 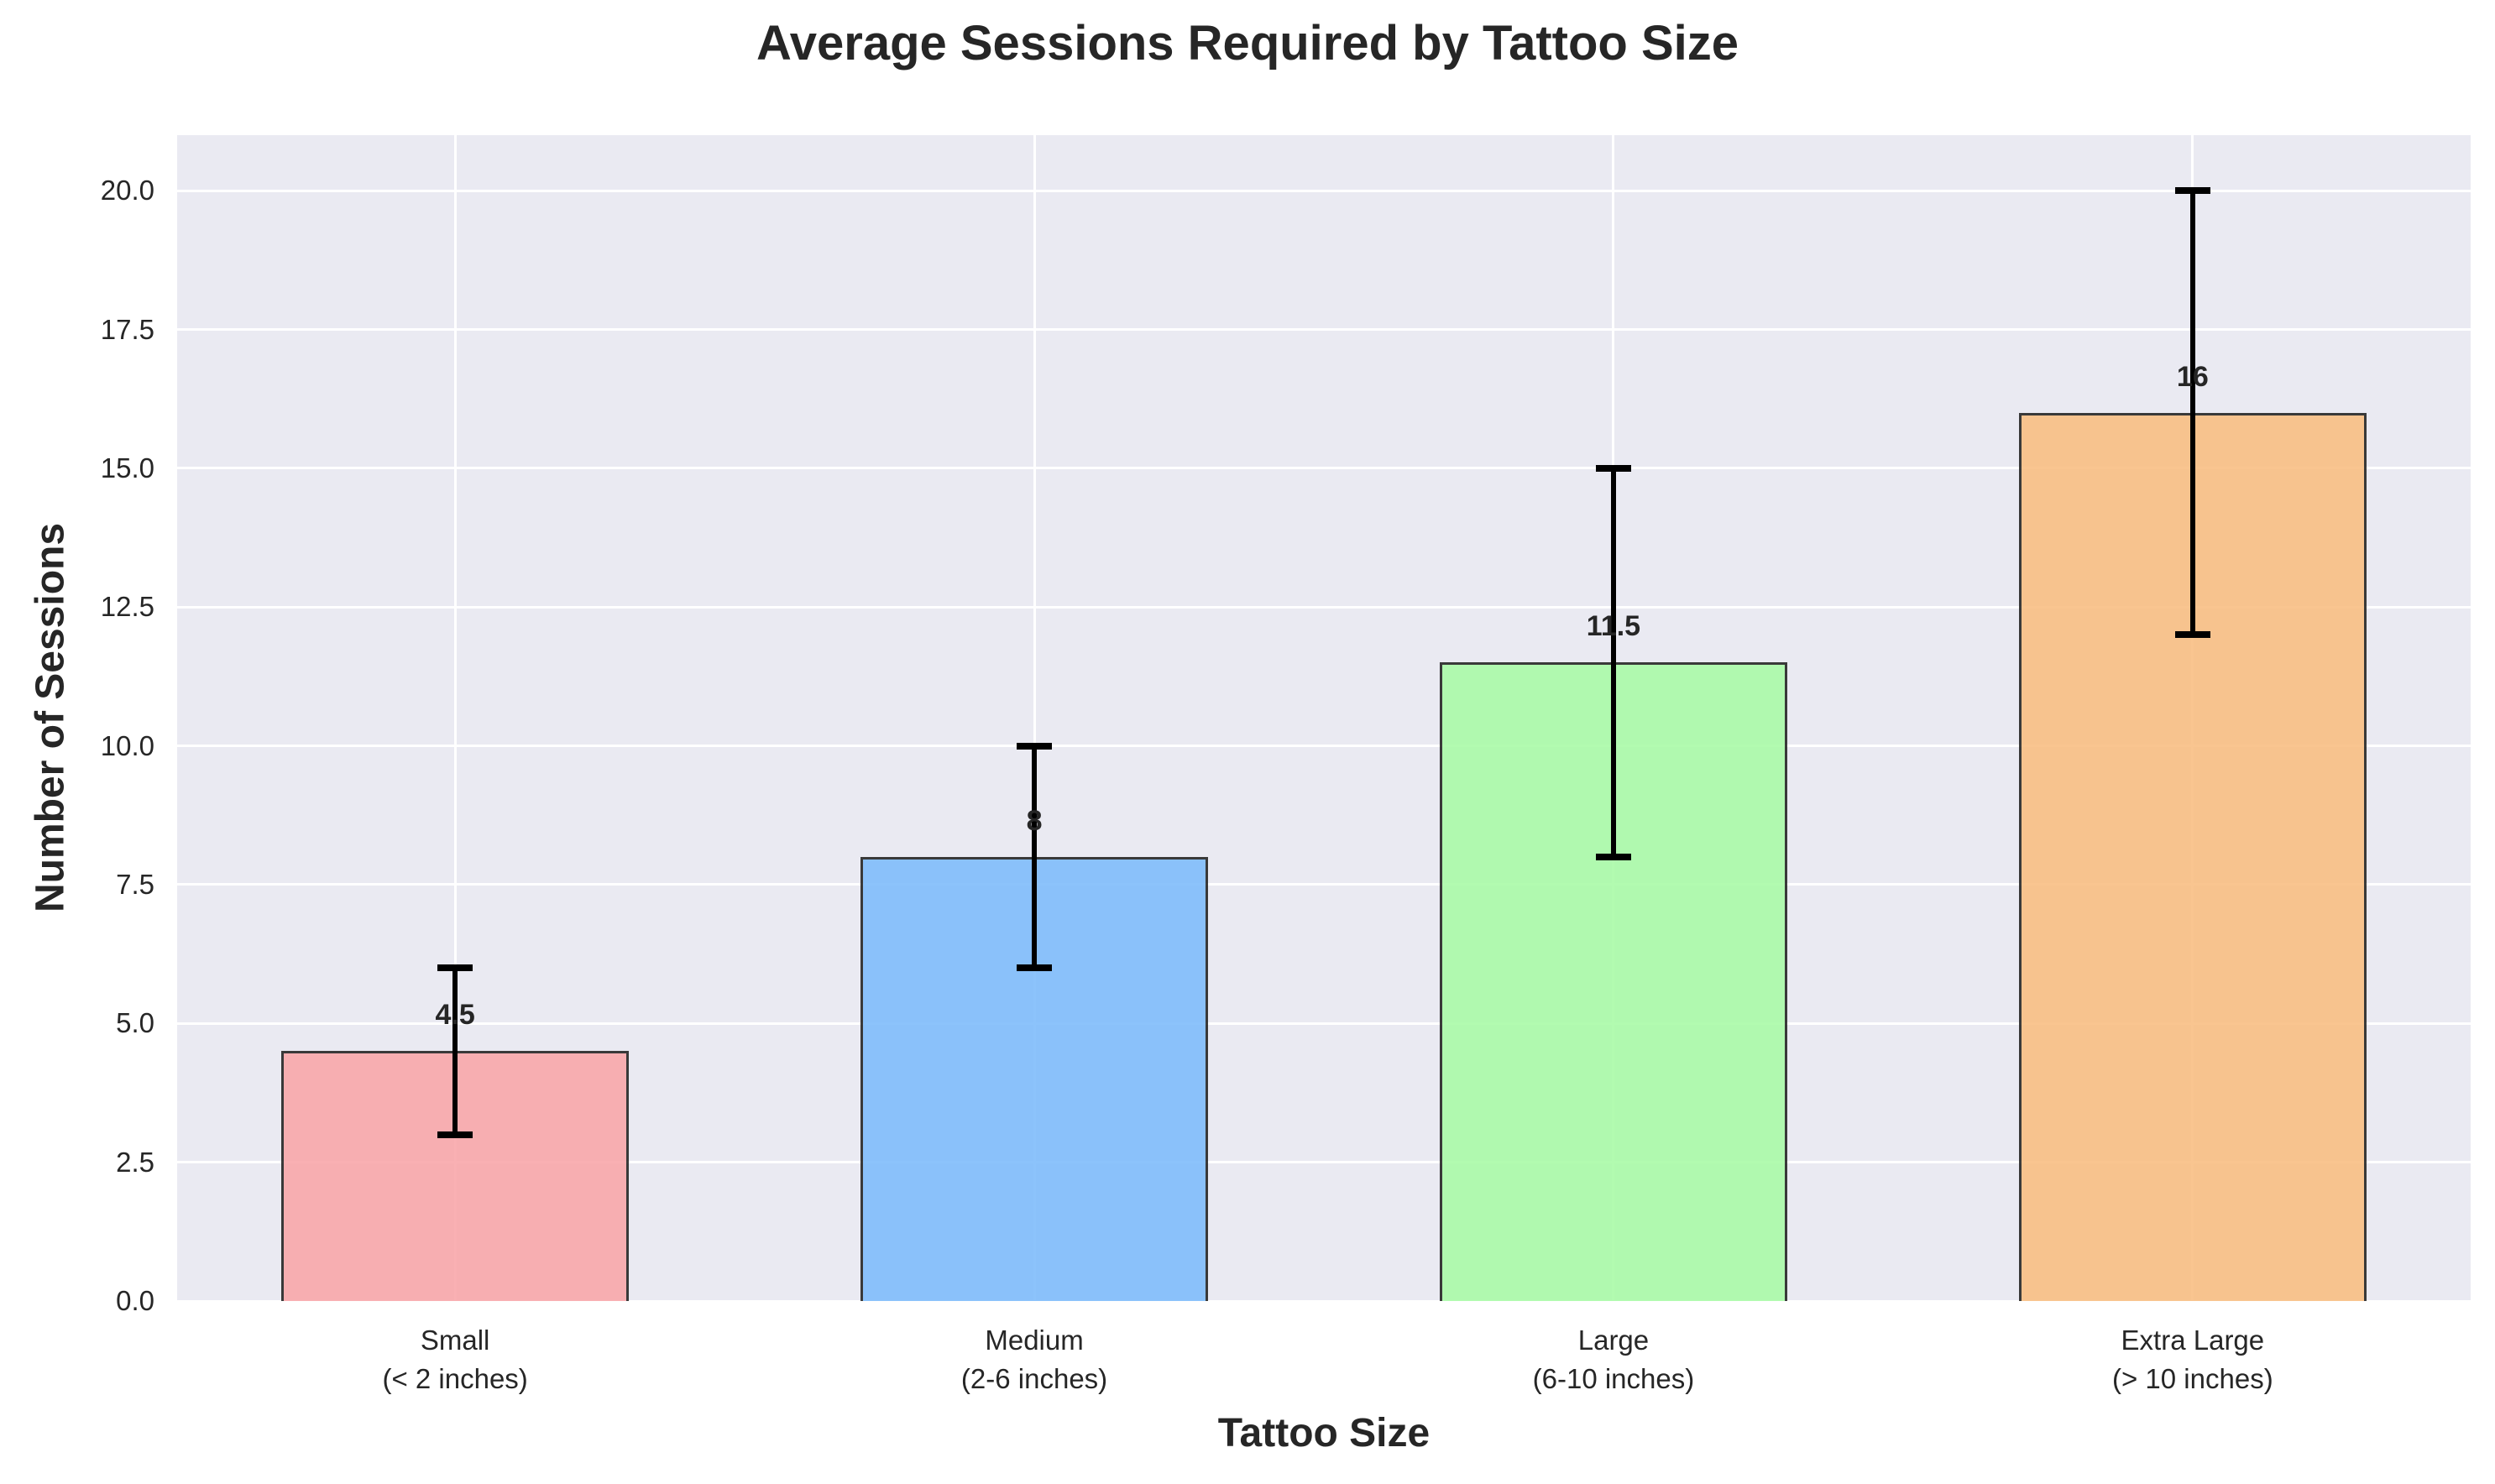 What do you see at coordinates (1247, 43) in the screenshot?
I see `chart-title: Average Sessions Required by Tattoo Size` at bounding box center [1247, 43].